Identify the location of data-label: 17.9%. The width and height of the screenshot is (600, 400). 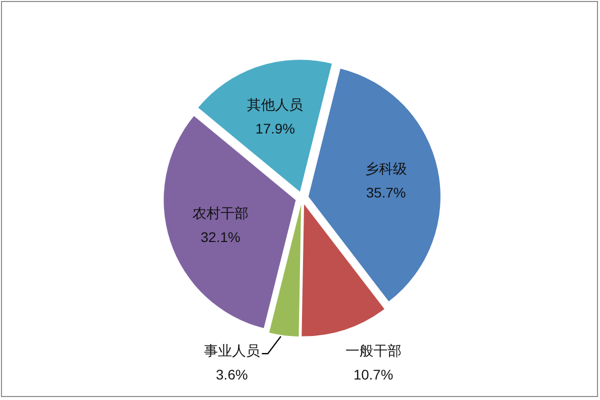
(275, 128).